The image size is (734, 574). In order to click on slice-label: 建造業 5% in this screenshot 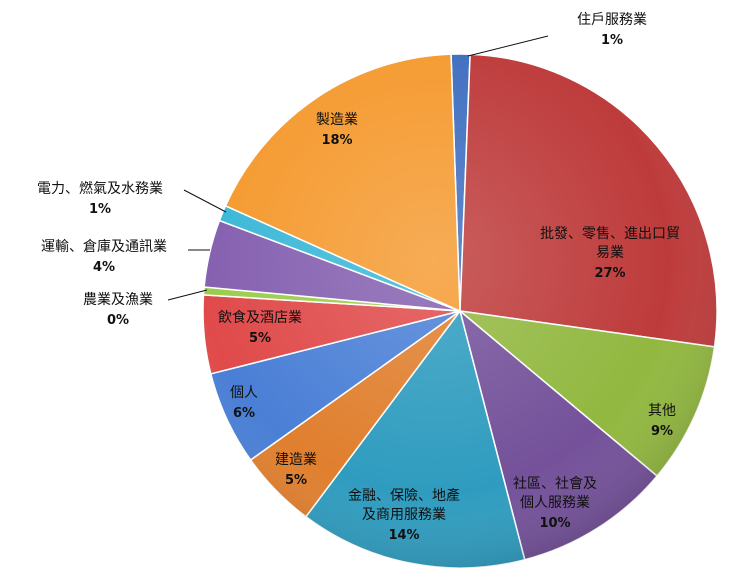, I will do `click(296, 470)`.